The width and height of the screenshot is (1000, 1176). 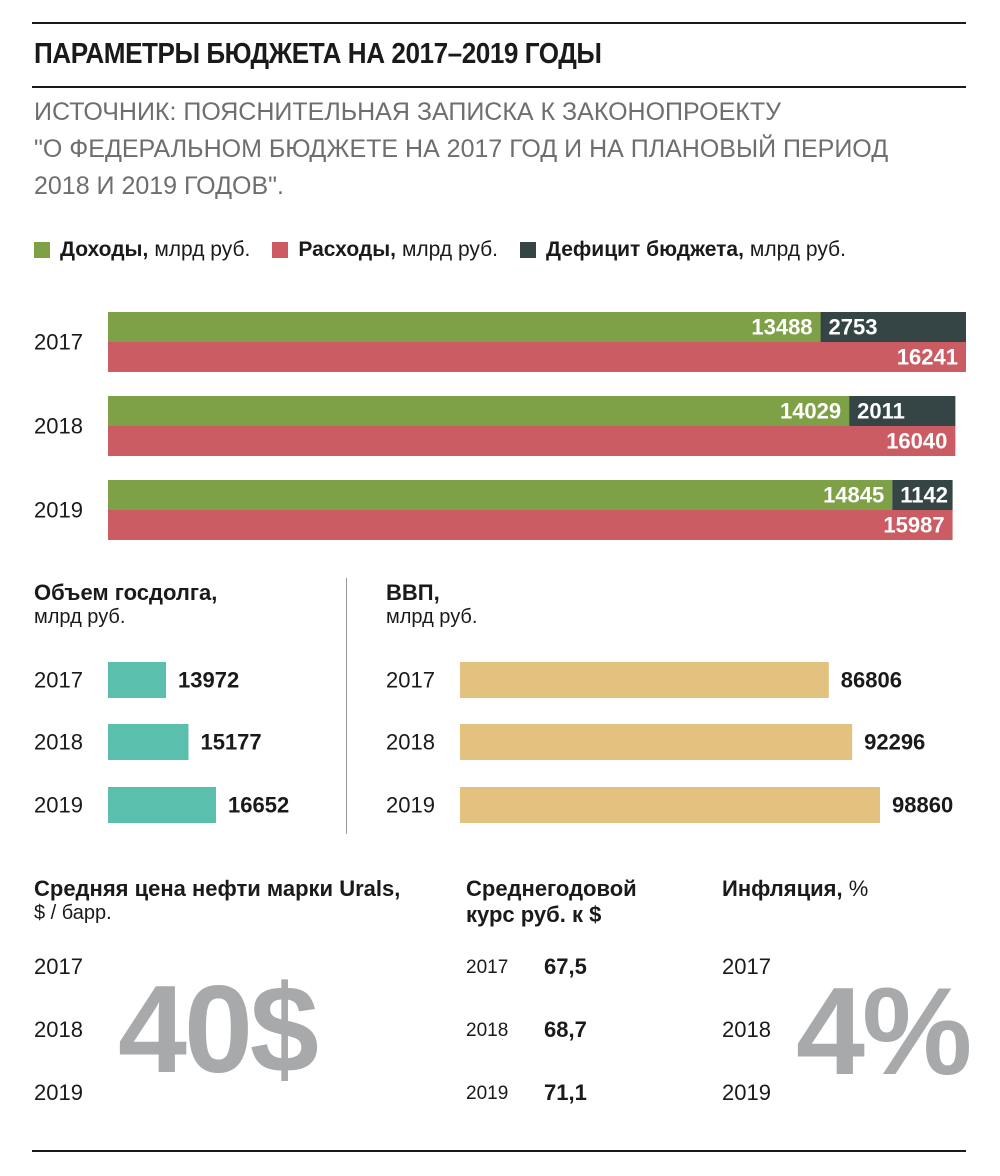 I want to click on income-bar-2017, so click(x=464, y=327).